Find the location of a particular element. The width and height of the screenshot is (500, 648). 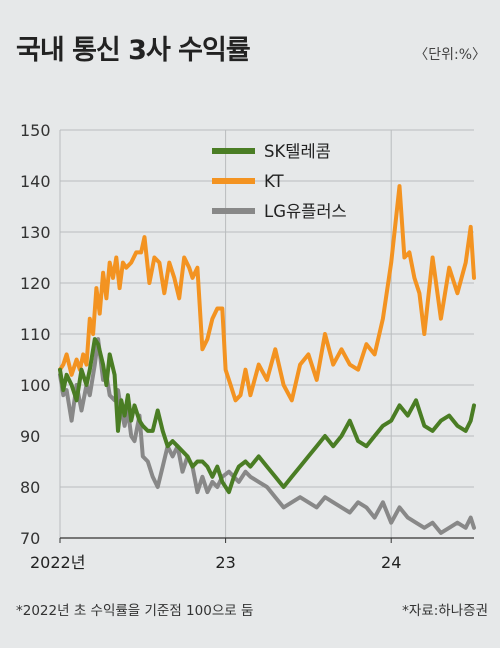

chart-title: 국내 통신 3사 수익률 is located at coordinates (133, 50).